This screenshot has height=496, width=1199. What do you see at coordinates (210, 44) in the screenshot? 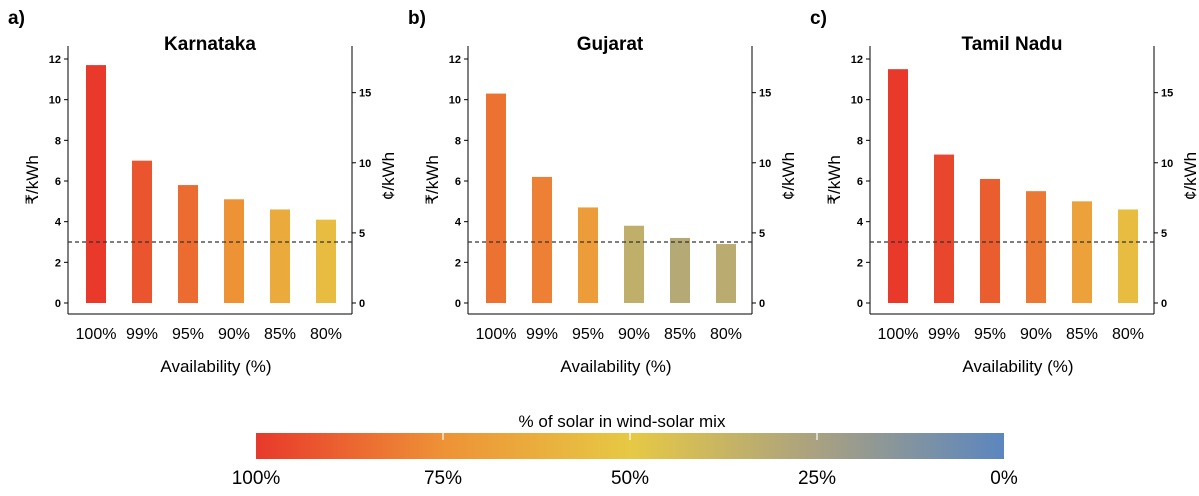
I see `panel-title: Karnataka` at bounding box center [210, 44].